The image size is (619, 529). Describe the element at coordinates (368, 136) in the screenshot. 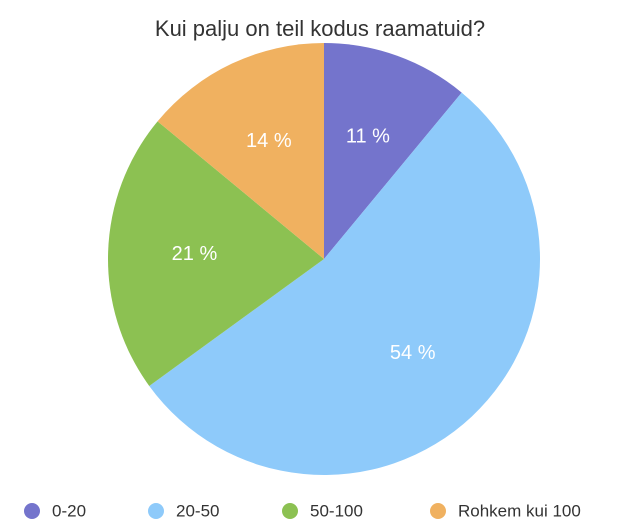

I see `value-label: 11 %` at that location.